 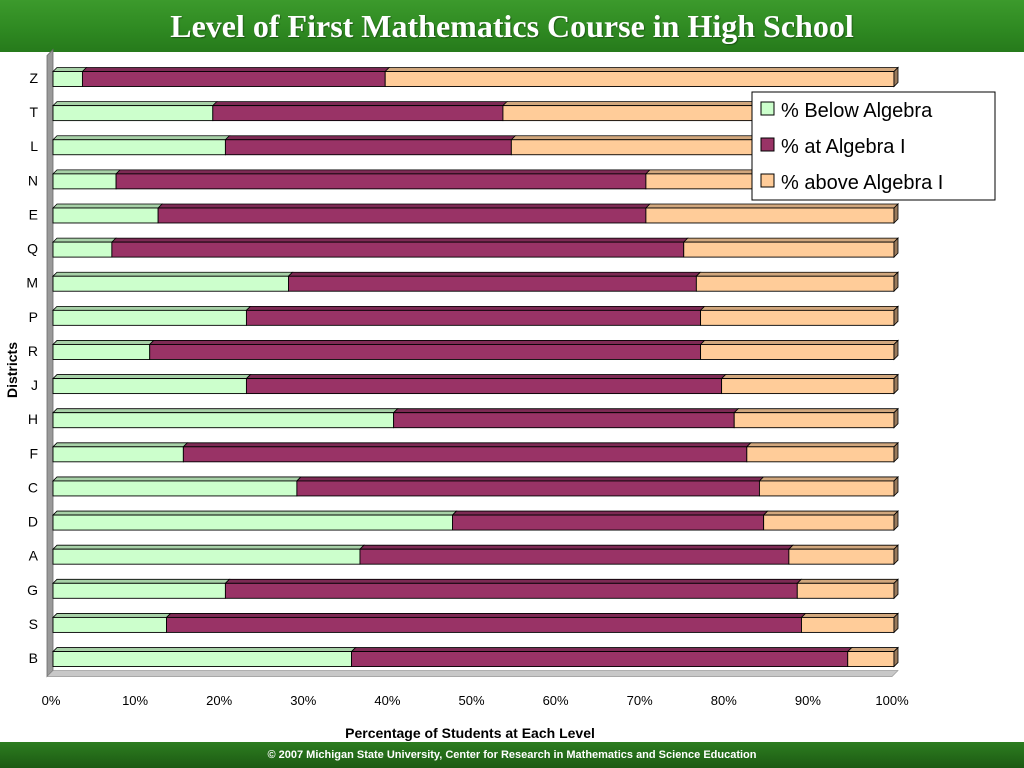 I want to click on bar-segment-B-at, so click(x=600, y=659).